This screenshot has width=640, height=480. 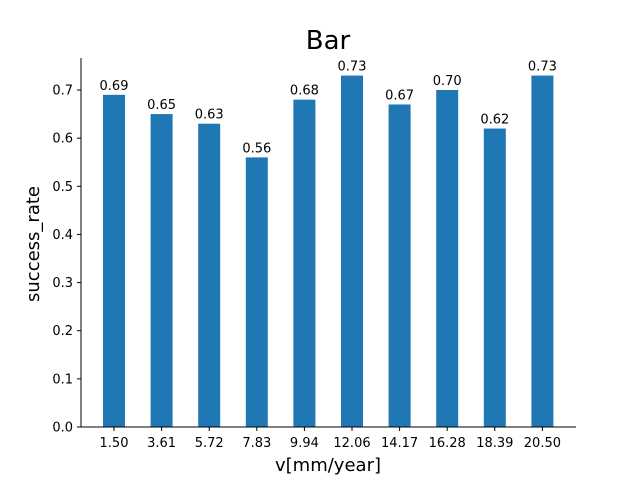 What do you see at coordinates (62, 428) in the screenshot?
I see `y-tick-label: 0.0` at bounding box center [62, 428].